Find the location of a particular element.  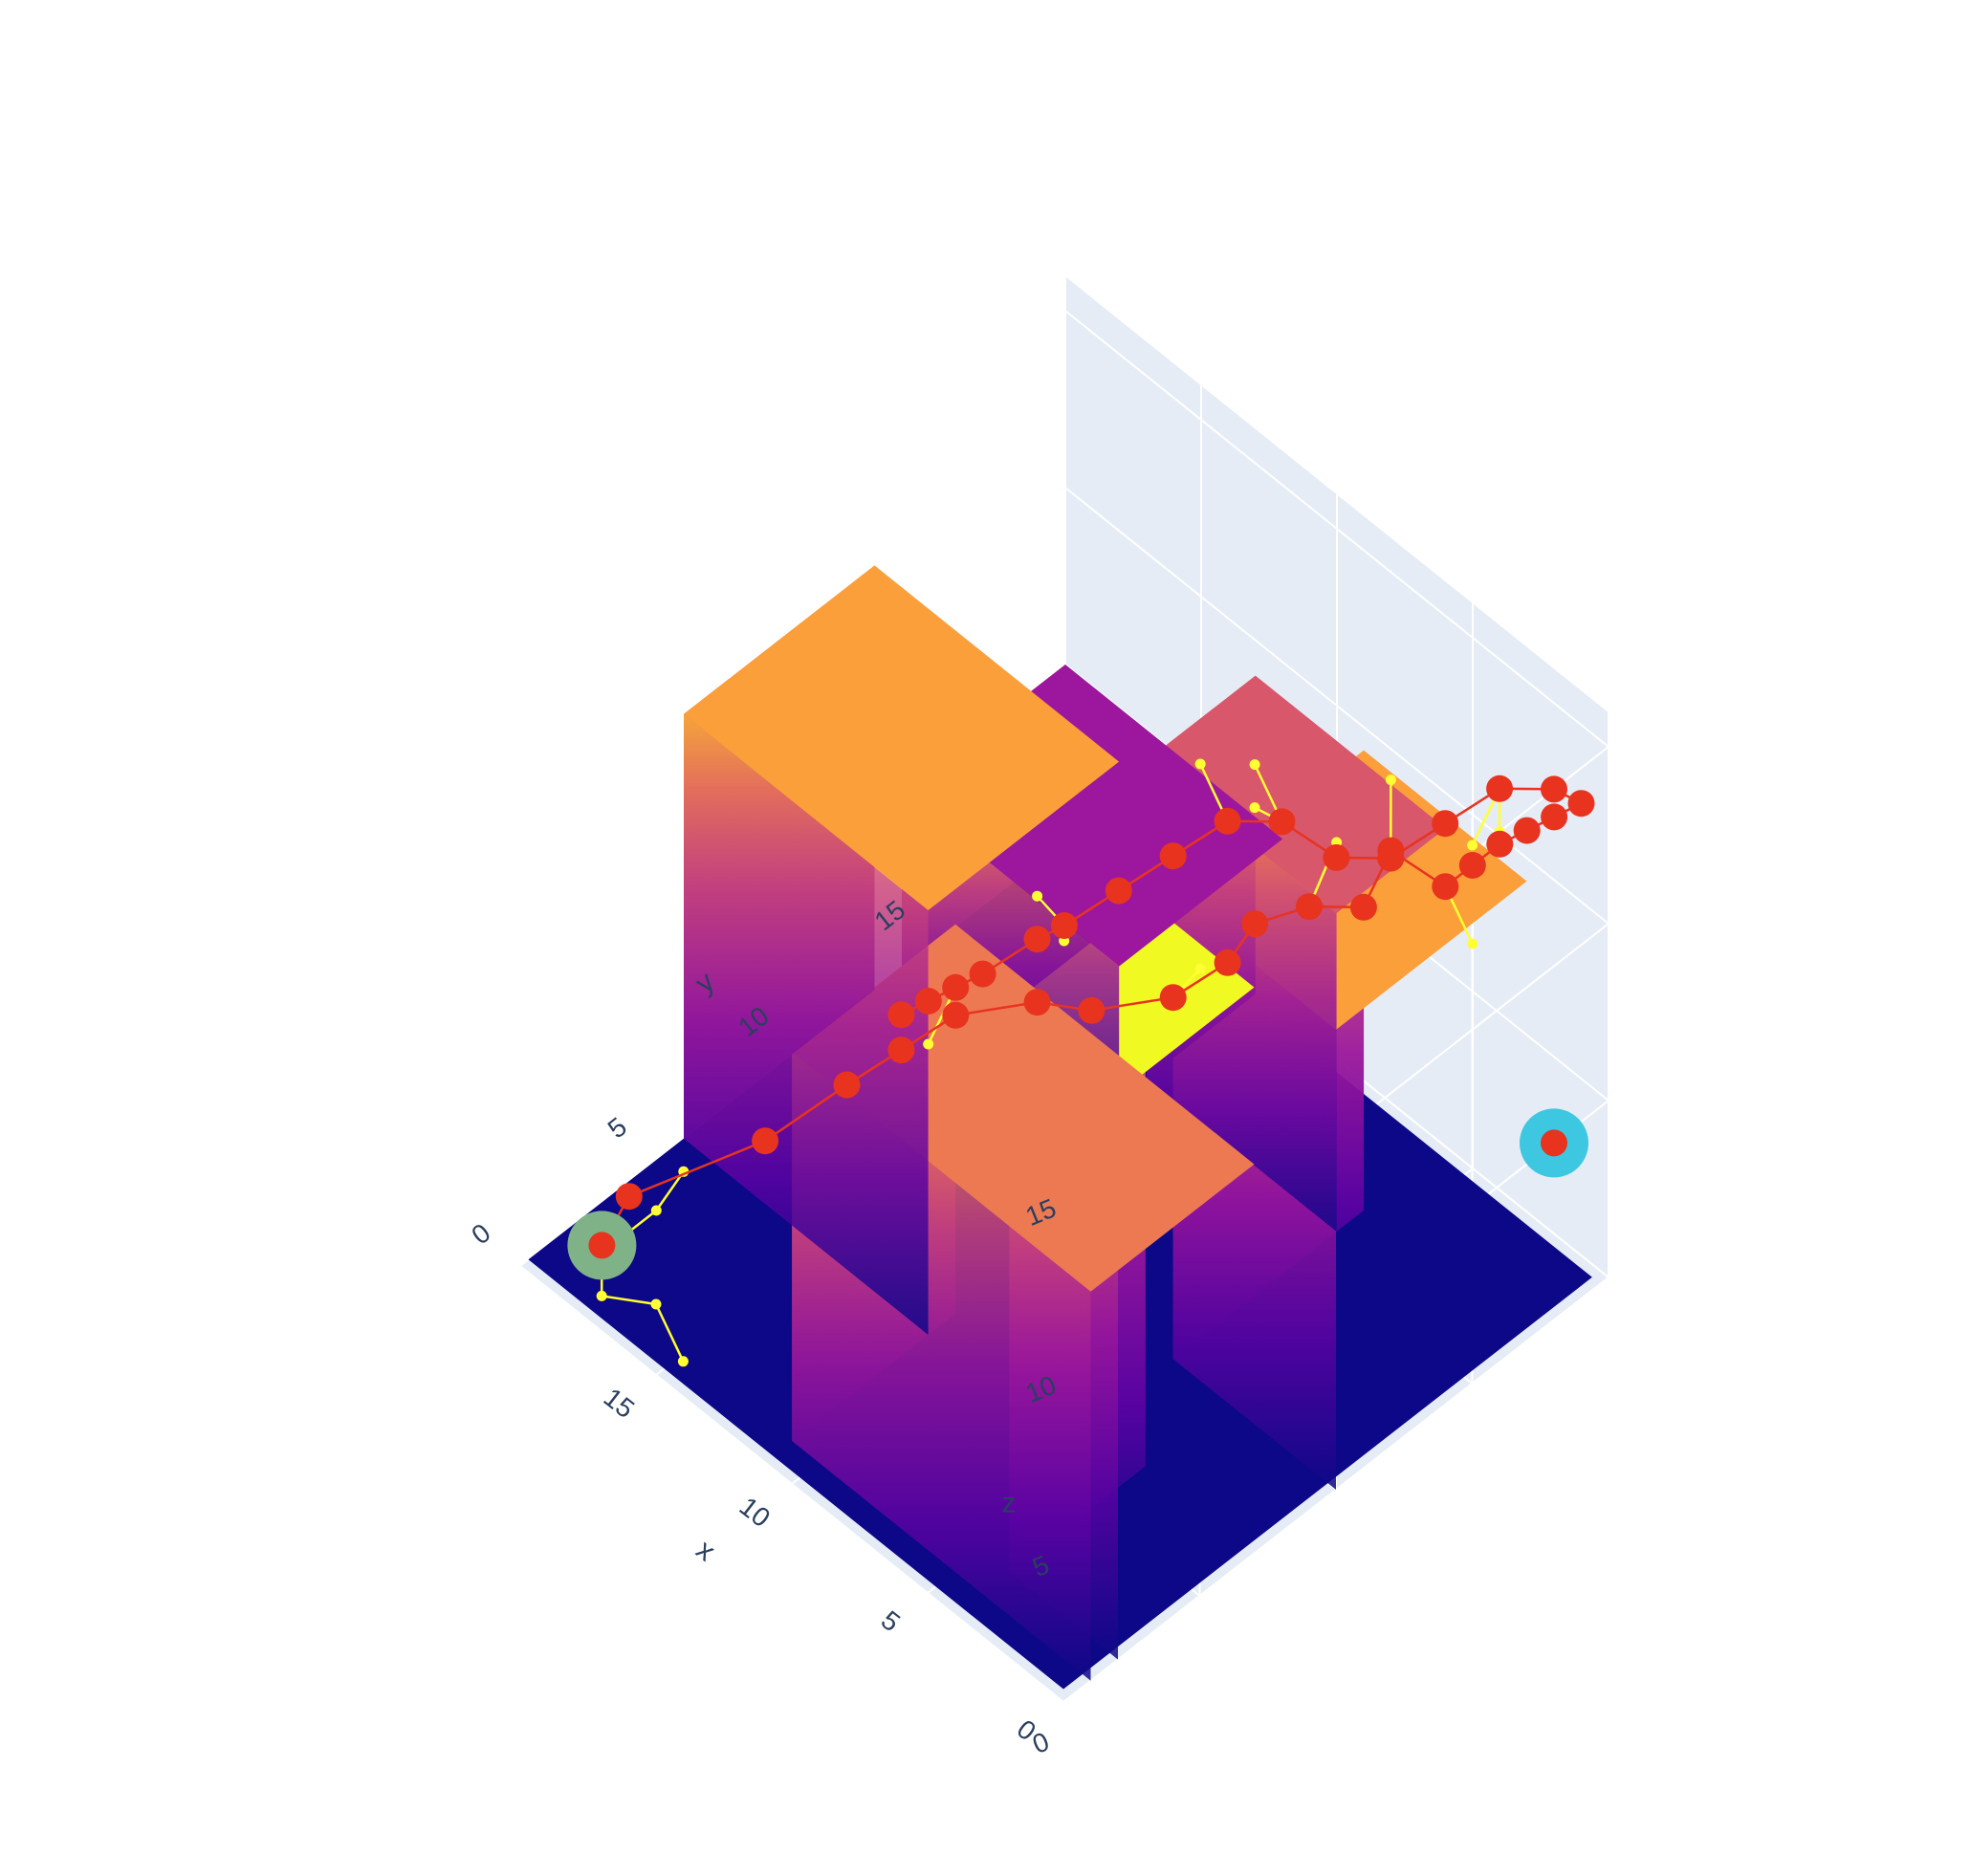

goal-marker-dot is located at coordinates (1554, 1143).